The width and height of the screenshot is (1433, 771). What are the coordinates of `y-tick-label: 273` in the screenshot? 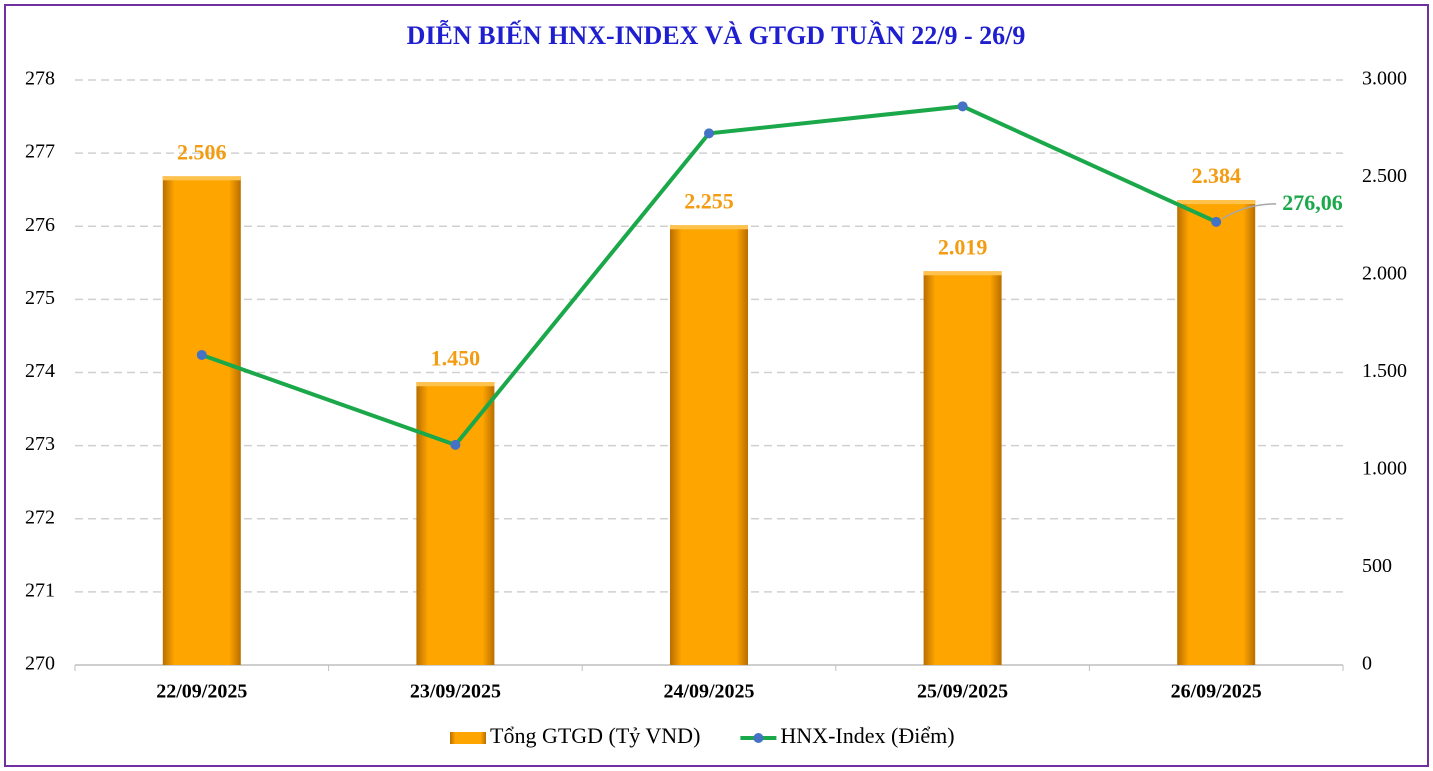 It's located at (40, 444).